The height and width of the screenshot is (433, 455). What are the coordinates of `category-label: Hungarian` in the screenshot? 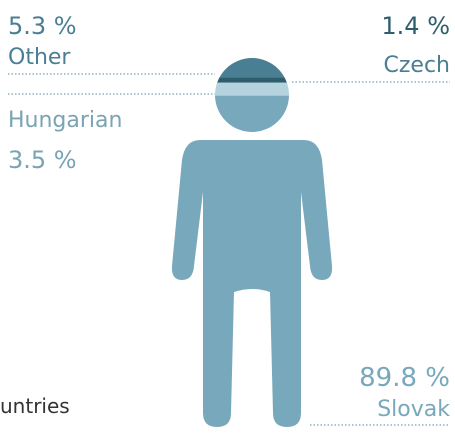 It's located at (65, 120).